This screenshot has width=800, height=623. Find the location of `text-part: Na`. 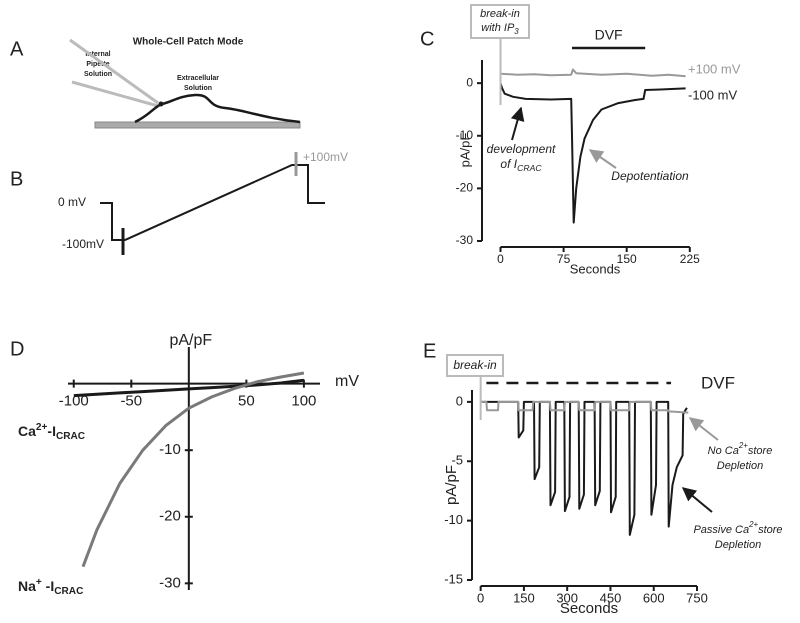

text-part: Na is located at coordinates (27, 586).